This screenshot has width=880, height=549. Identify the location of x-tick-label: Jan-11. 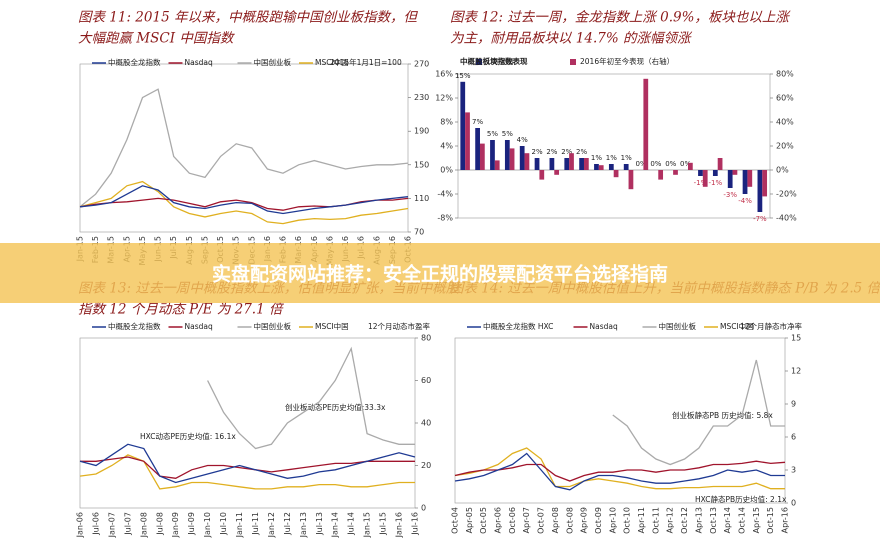
(239, 525).